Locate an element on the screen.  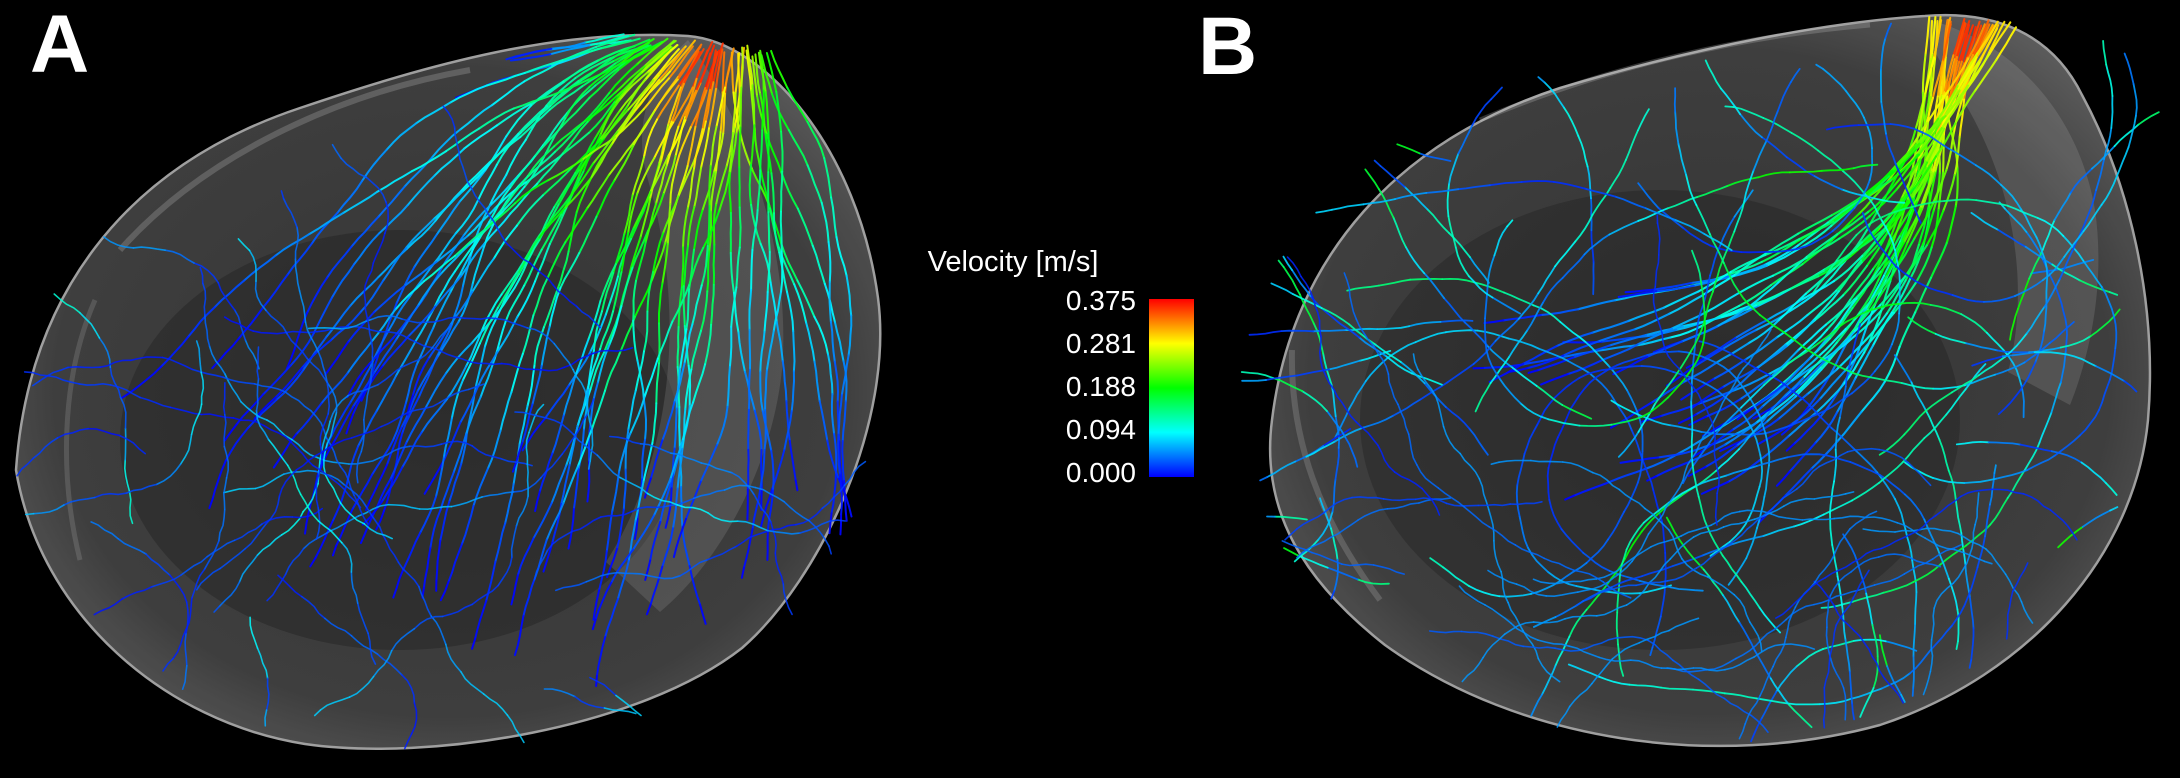
colorbar-gradient is located at coordinates (1171, 388).